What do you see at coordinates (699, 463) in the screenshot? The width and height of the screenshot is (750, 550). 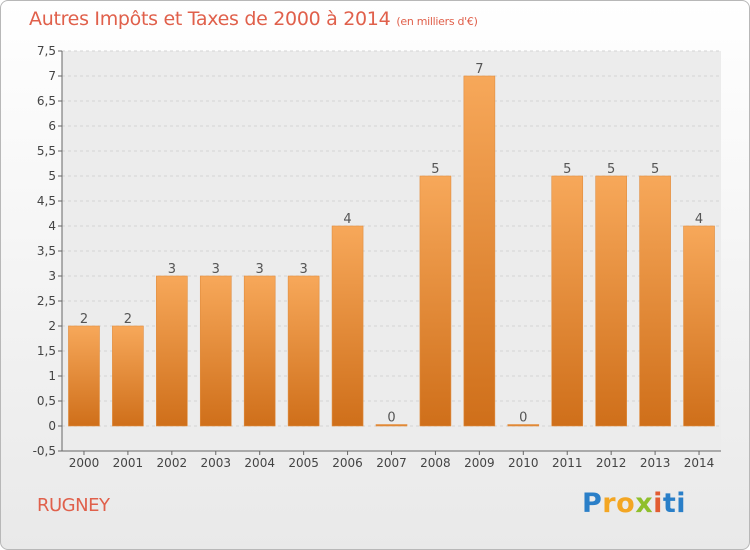 I see `x-tick-label: 2014` at bounding box center [699, 463].